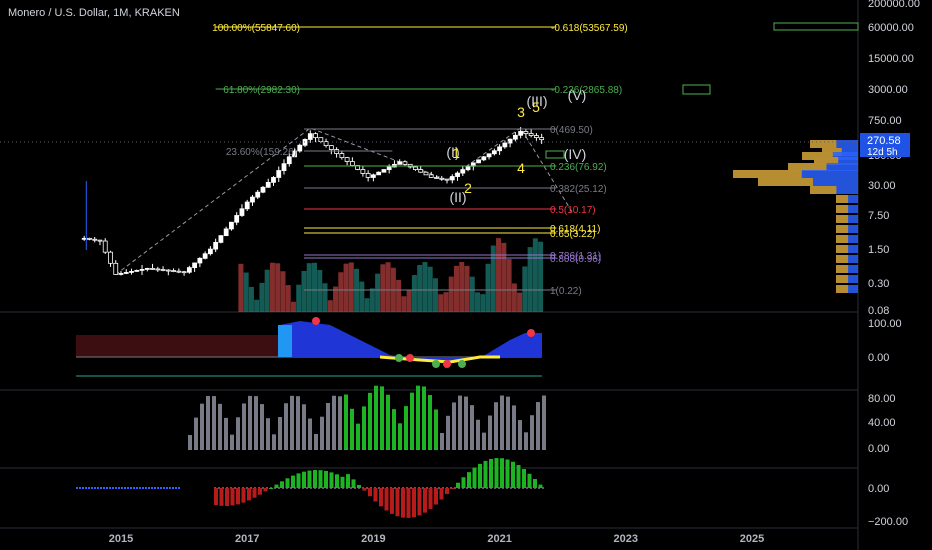 Image resolution: width=932 pixels, height=550 pixels. I want to click on momentum-pane, so click(367, 417).